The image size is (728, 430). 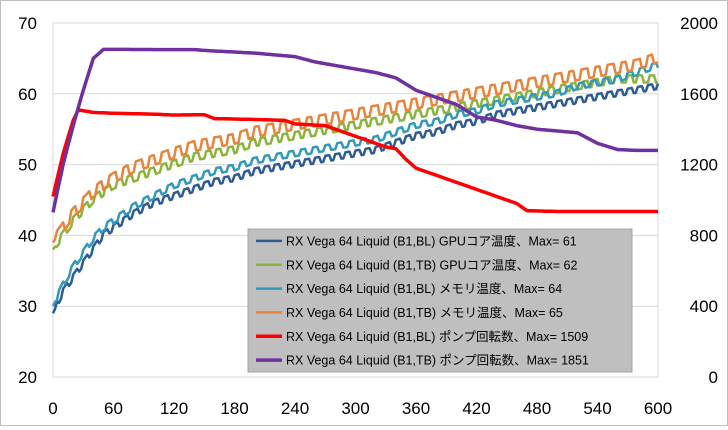 I want to click on x-tick-label: 240, so click(x=295, y=408).